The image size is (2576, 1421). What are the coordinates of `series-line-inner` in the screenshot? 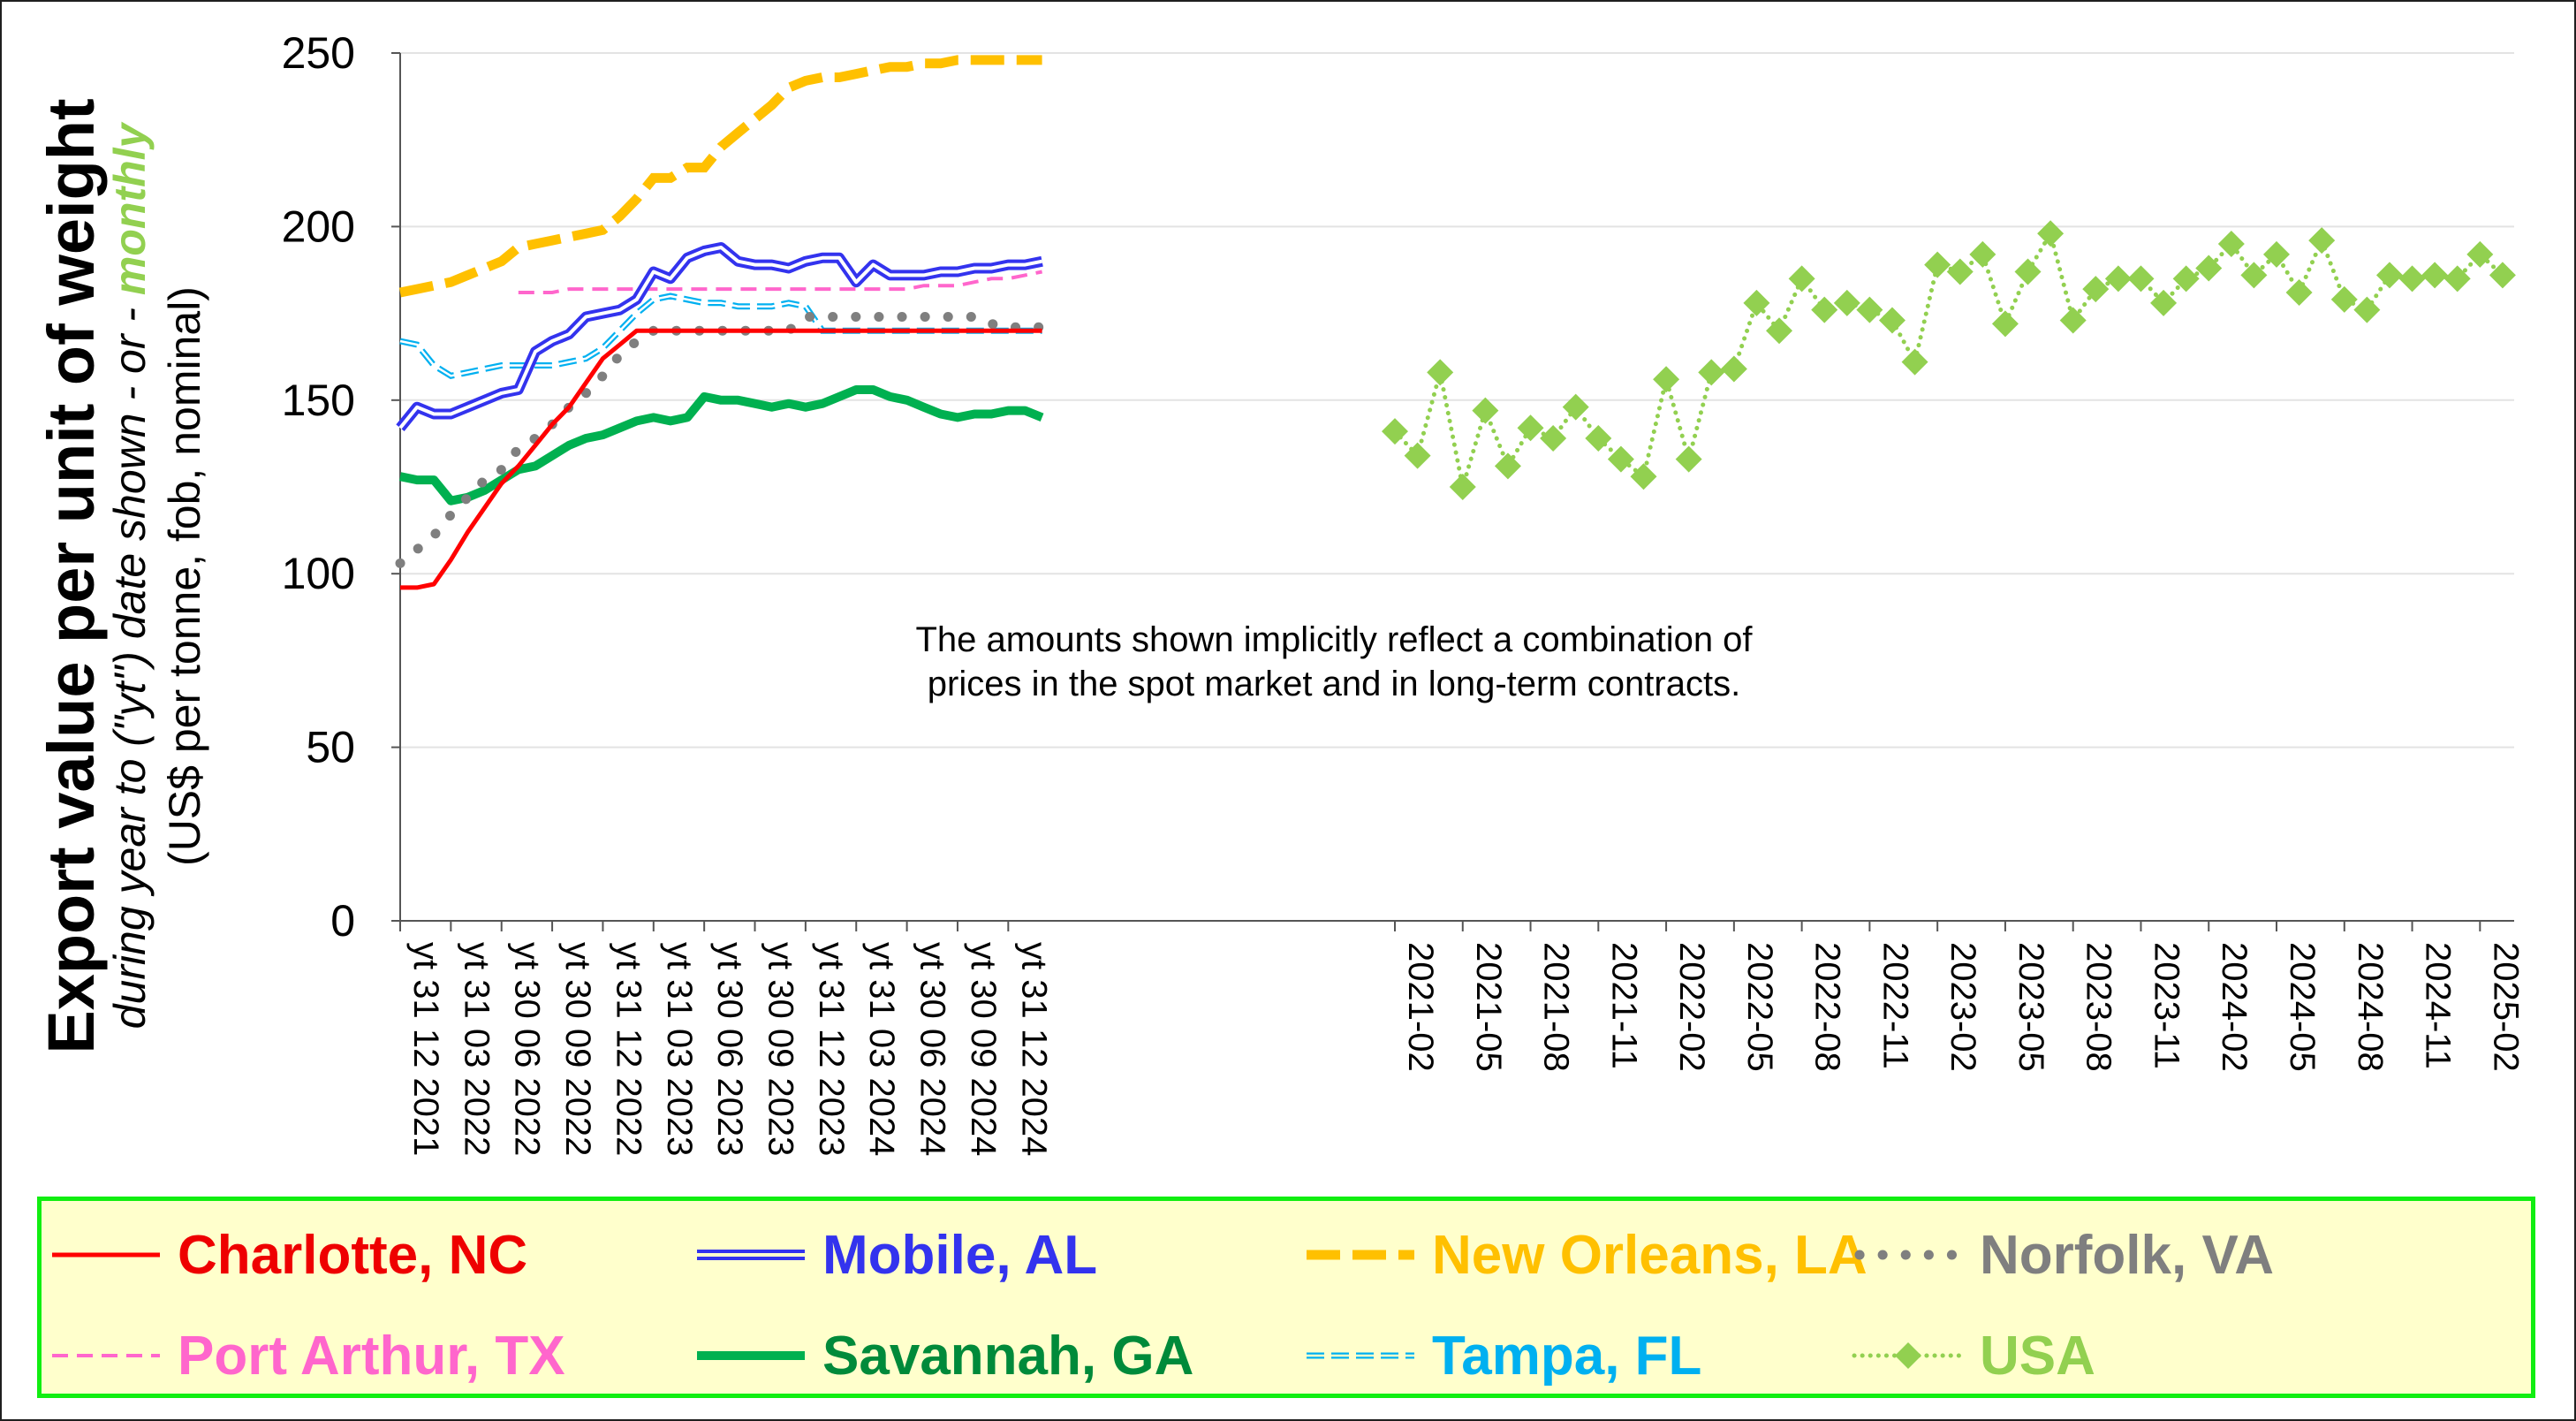 It's located at (720, 338).